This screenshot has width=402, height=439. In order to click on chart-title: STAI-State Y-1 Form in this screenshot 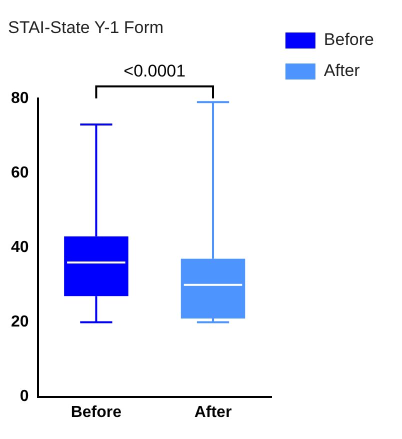, I will do `click(86, 27)`.